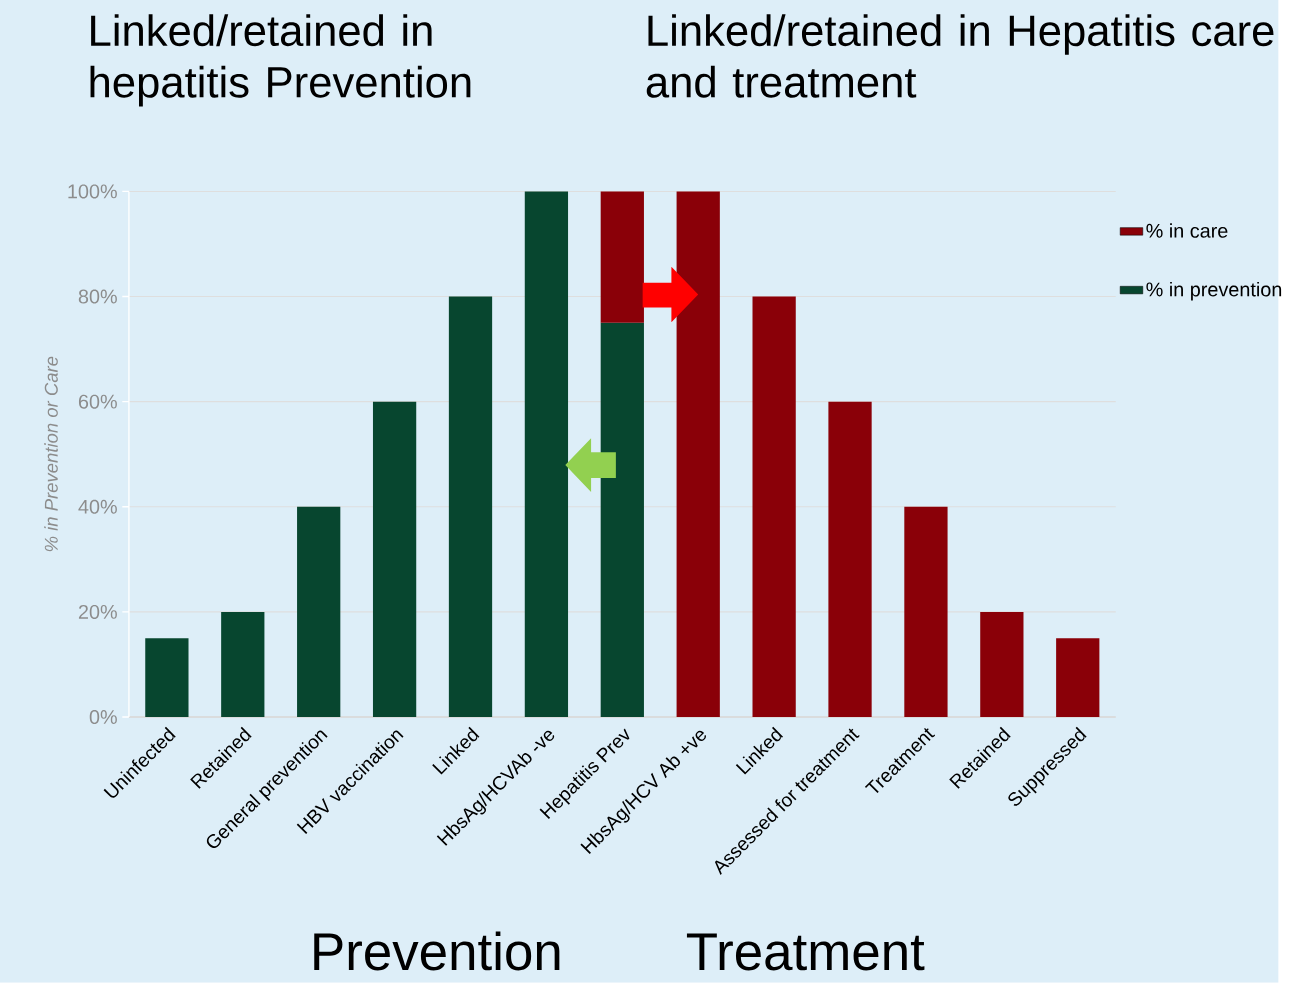  Describe the element at coordinates (280, 60) in the screenshot. I see `text: Linked/retained in hepatitis Prevention` at that location.